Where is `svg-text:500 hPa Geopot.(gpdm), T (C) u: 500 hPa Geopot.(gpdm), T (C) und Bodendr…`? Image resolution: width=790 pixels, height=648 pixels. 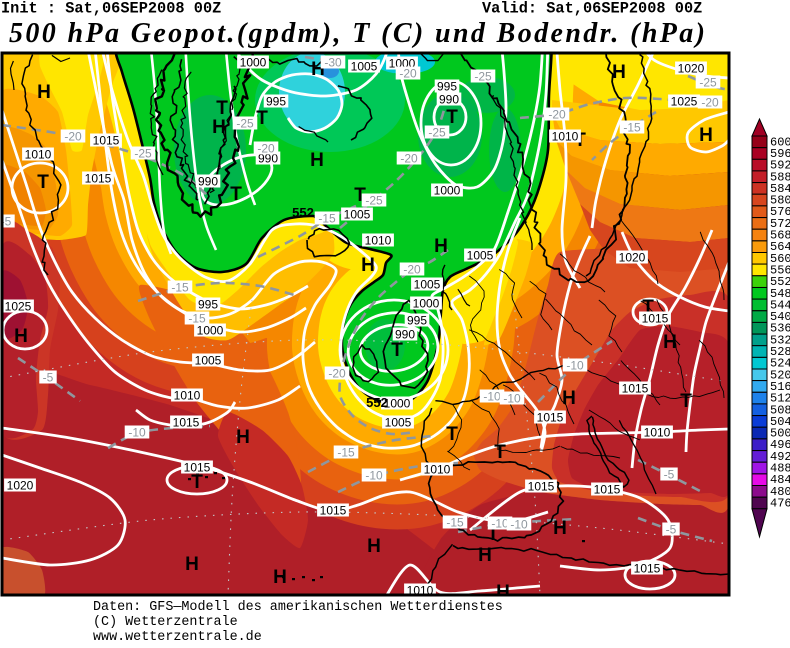 svg-text:500 hPa Geopot.(gpdm), T (C) u: 500 hPa Geopot.(gpdm), T (C) und Bodendr… is located at coordinates (357, 33).